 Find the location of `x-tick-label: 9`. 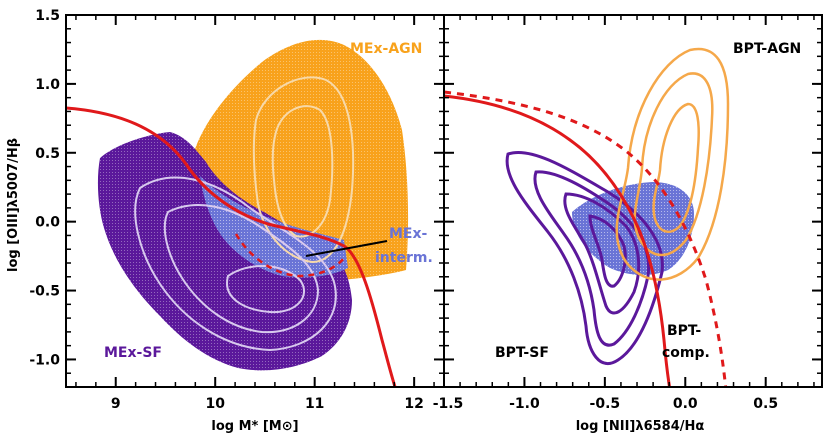

x-tick-label: 9 is located at coordinates (116, 404).